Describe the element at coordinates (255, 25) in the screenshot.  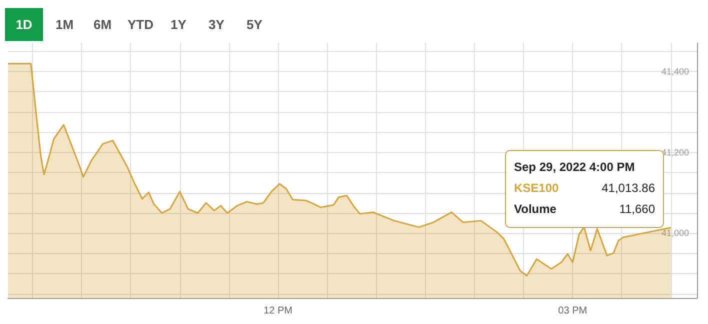
I see `text: 5Y` at that location.